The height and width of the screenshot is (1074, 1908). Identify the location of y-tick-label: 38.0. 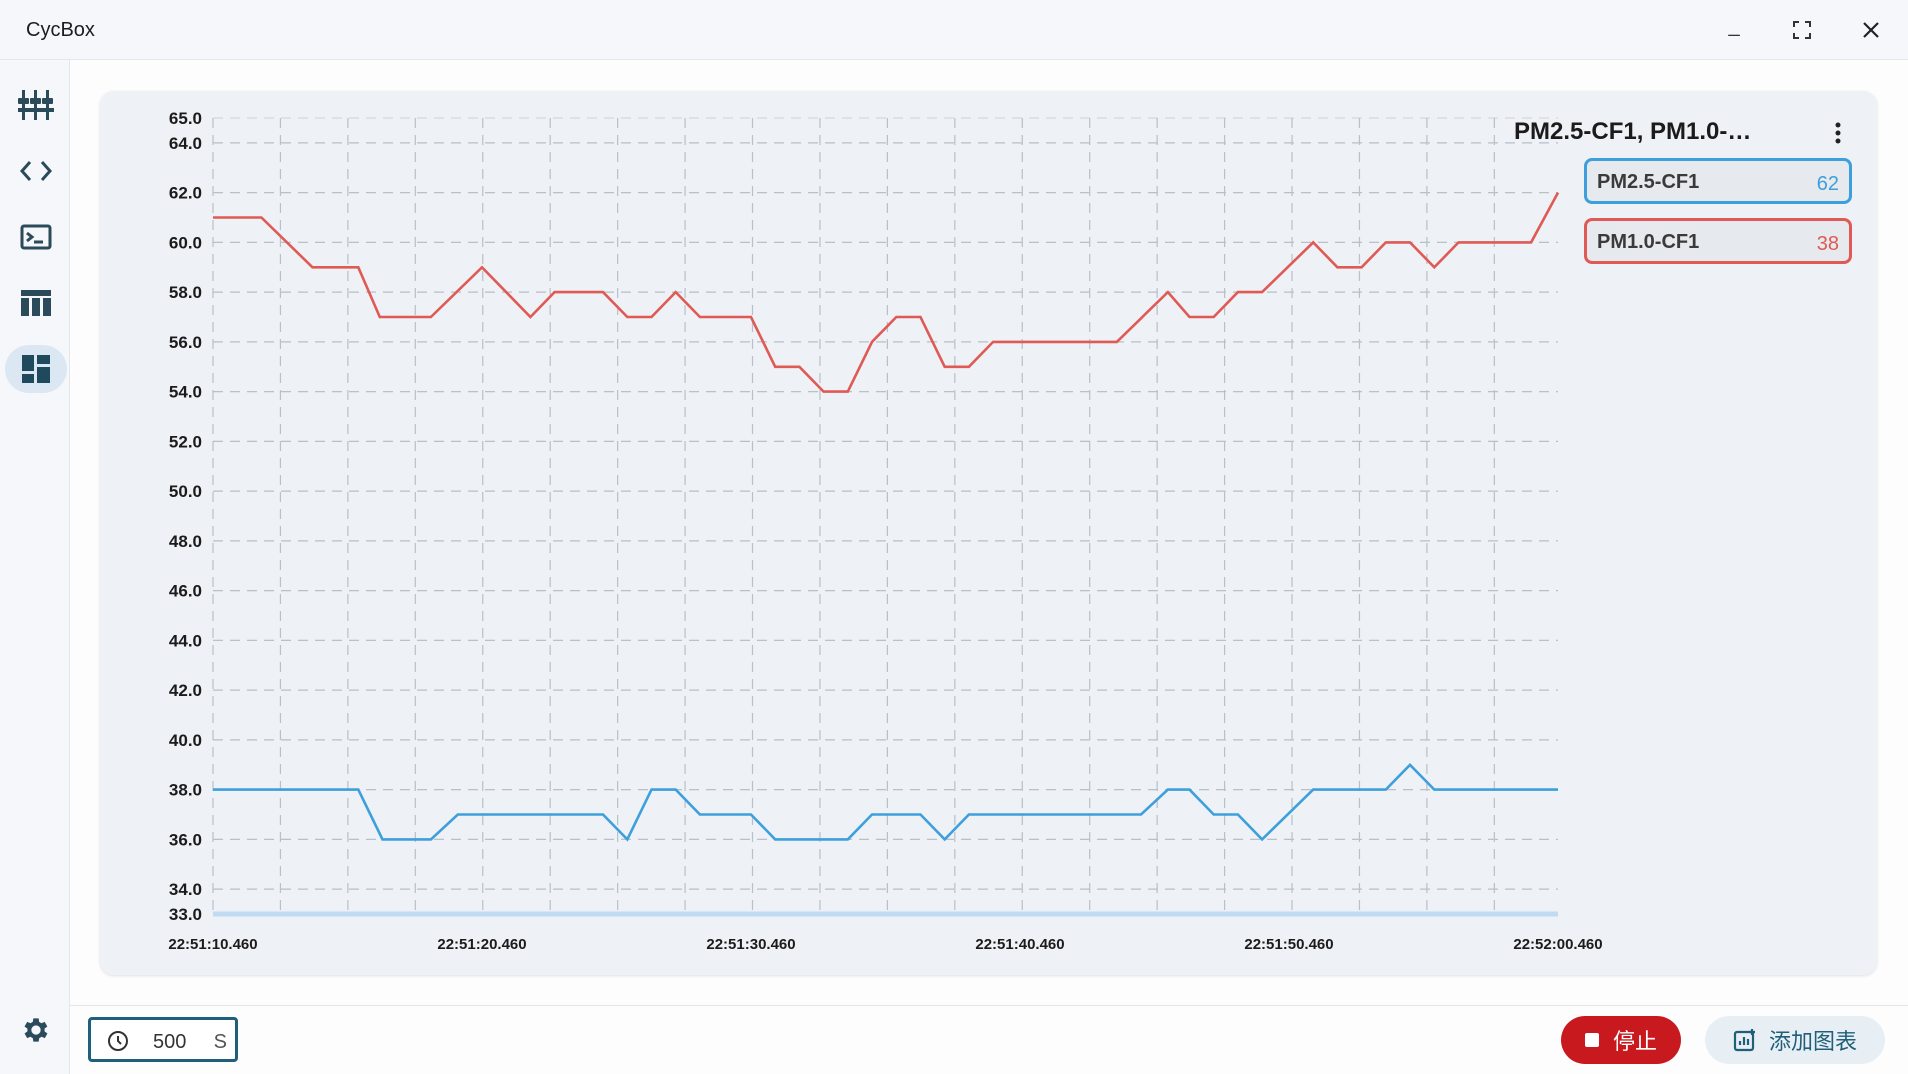
(185, 790).